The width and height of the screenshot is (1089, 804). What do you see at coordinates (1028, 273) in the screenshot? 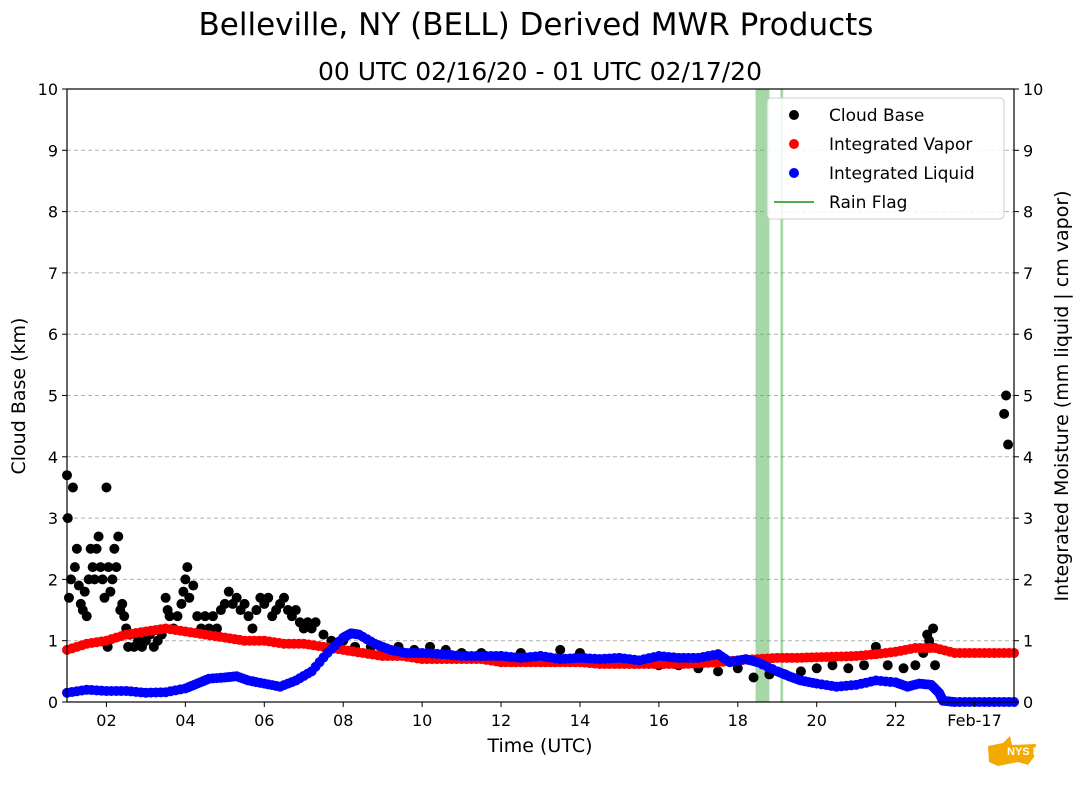
I see `y-tick-label-right: 7` at bounding box center [1028, 273].